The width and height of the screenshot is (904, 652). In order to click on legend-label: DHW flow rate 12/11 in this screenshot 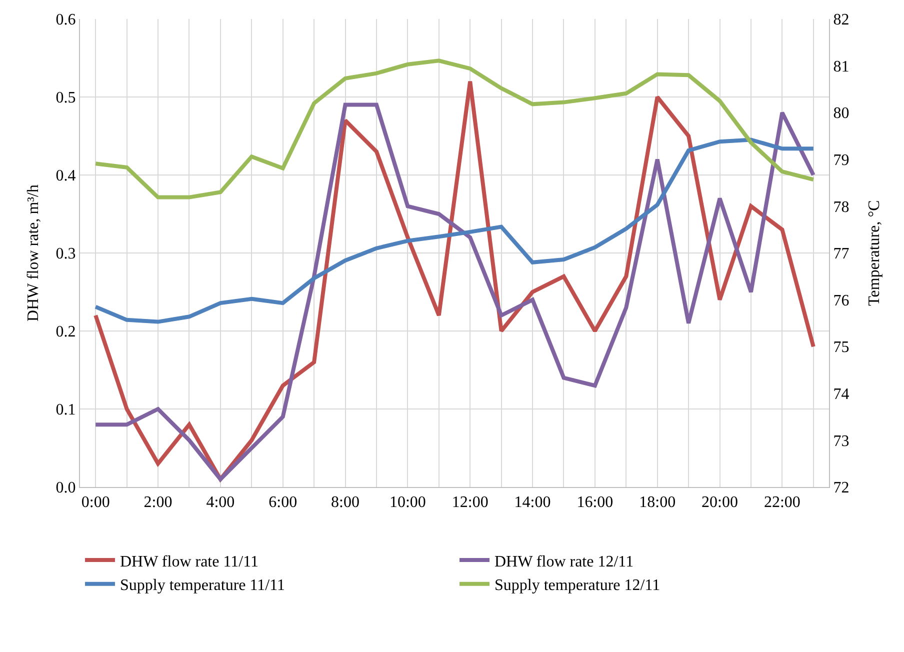, I will do `click(564, 561)`.